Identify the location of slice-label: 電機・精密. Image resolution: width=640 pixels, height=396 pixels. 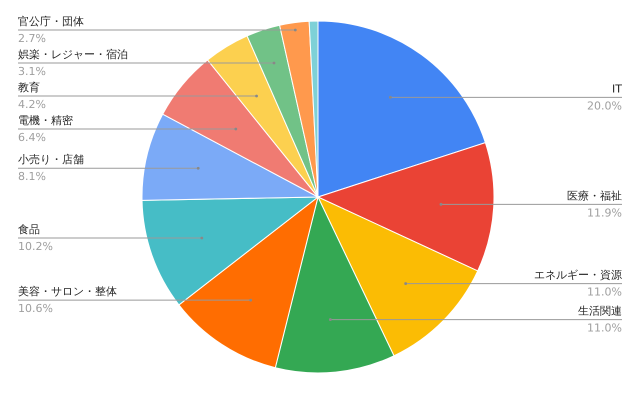
(45, 120).